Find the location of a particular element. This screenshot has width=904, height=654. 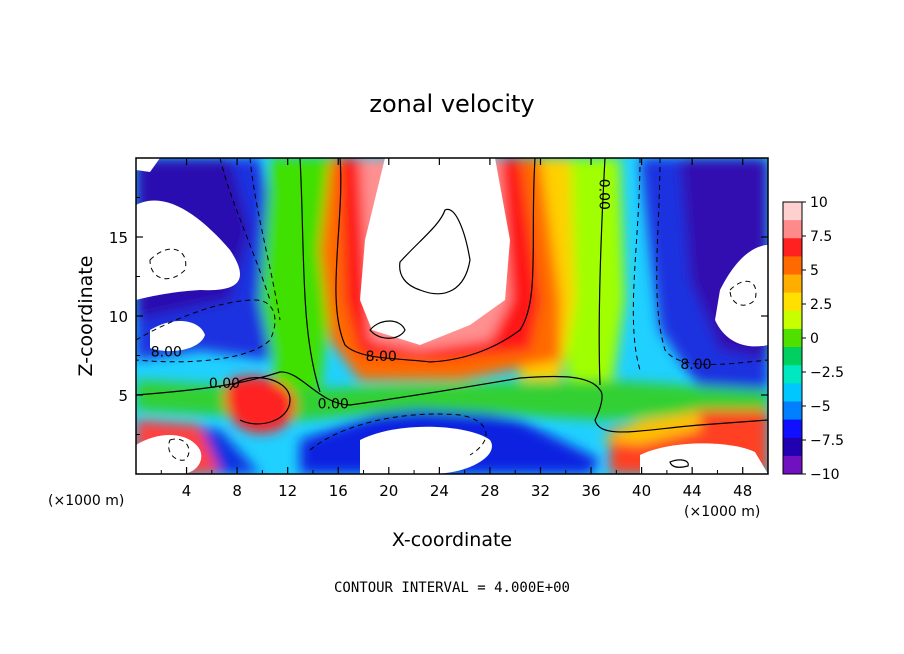

x-tick-label: 44 is located at coordinates (692, 491).